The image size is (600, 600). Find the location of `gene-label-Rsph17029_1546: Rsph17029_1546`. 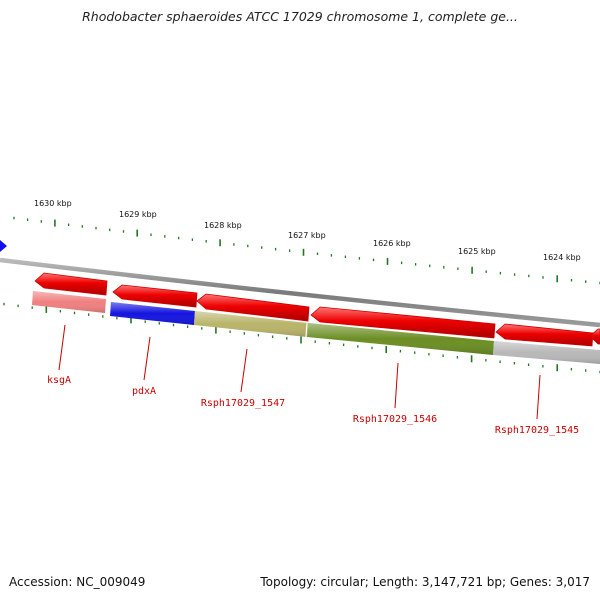

gene-label-Rsph17029_1546: Rsph17029_1546 is located at coordinates (395, 419).